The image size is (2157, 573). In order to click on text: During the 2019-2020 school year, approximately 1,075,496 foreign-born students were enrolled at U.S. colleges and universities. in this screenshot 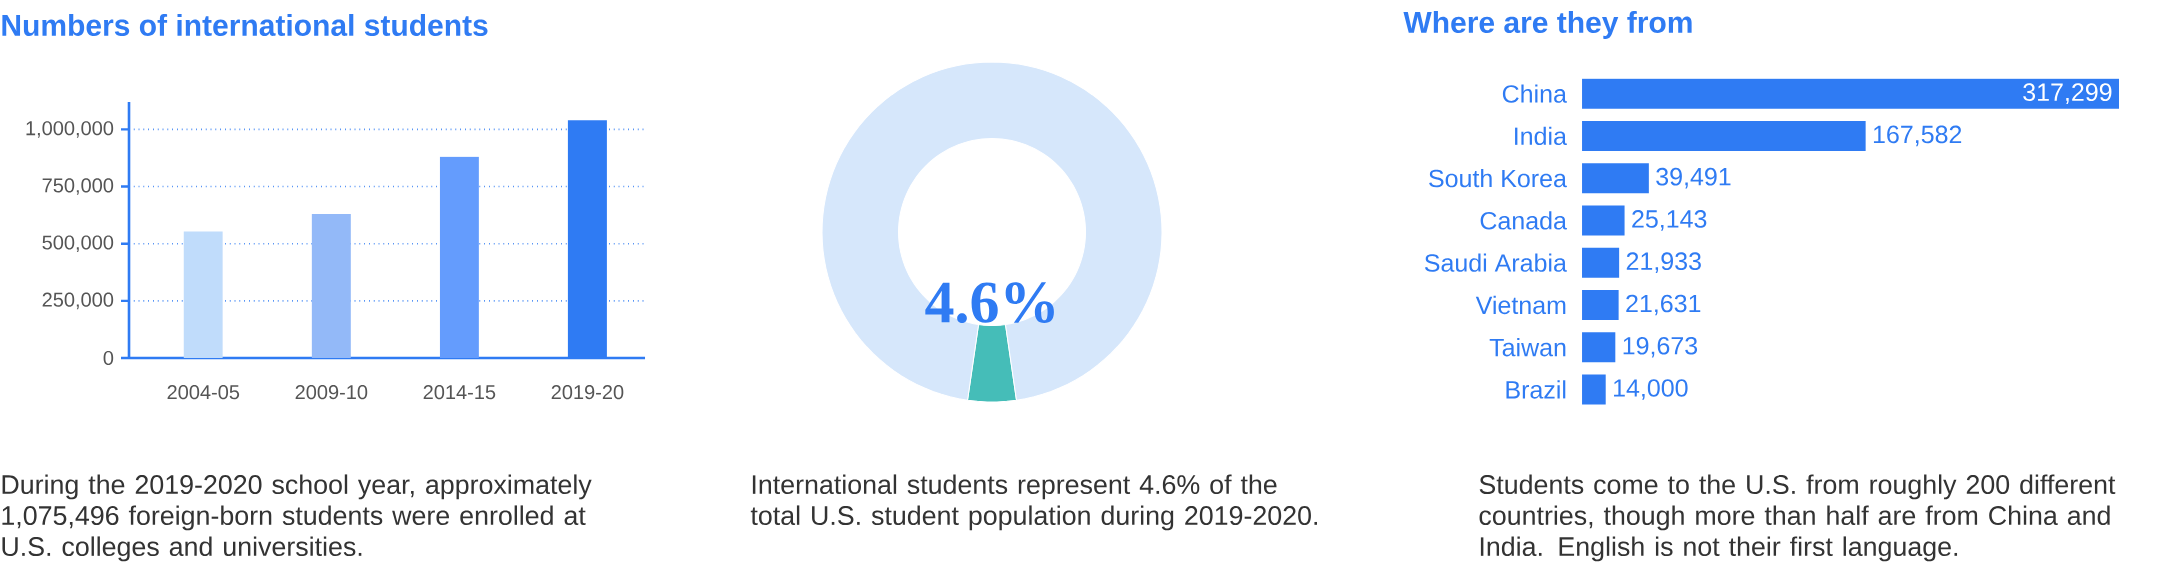, I will do `click(297, 518)`.